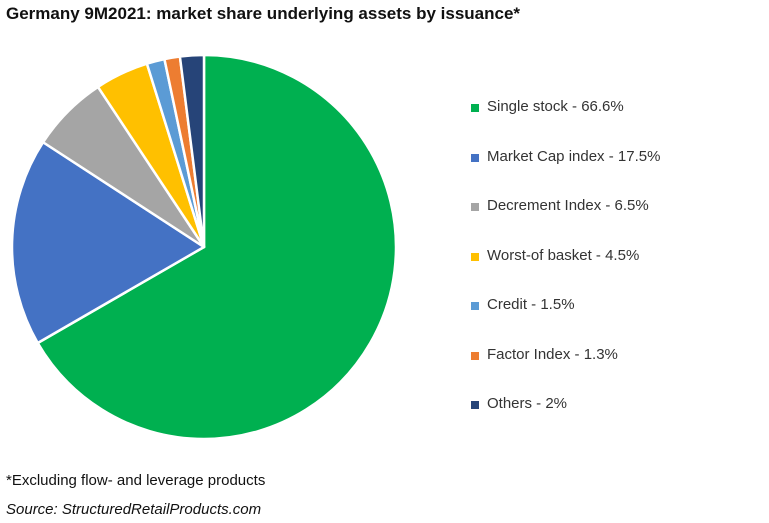  What do you see at coordinates (616, 173) in the screenshot?
I see `legend-item: Market Cap index - 17.5%` at bounding box center [616, 173].